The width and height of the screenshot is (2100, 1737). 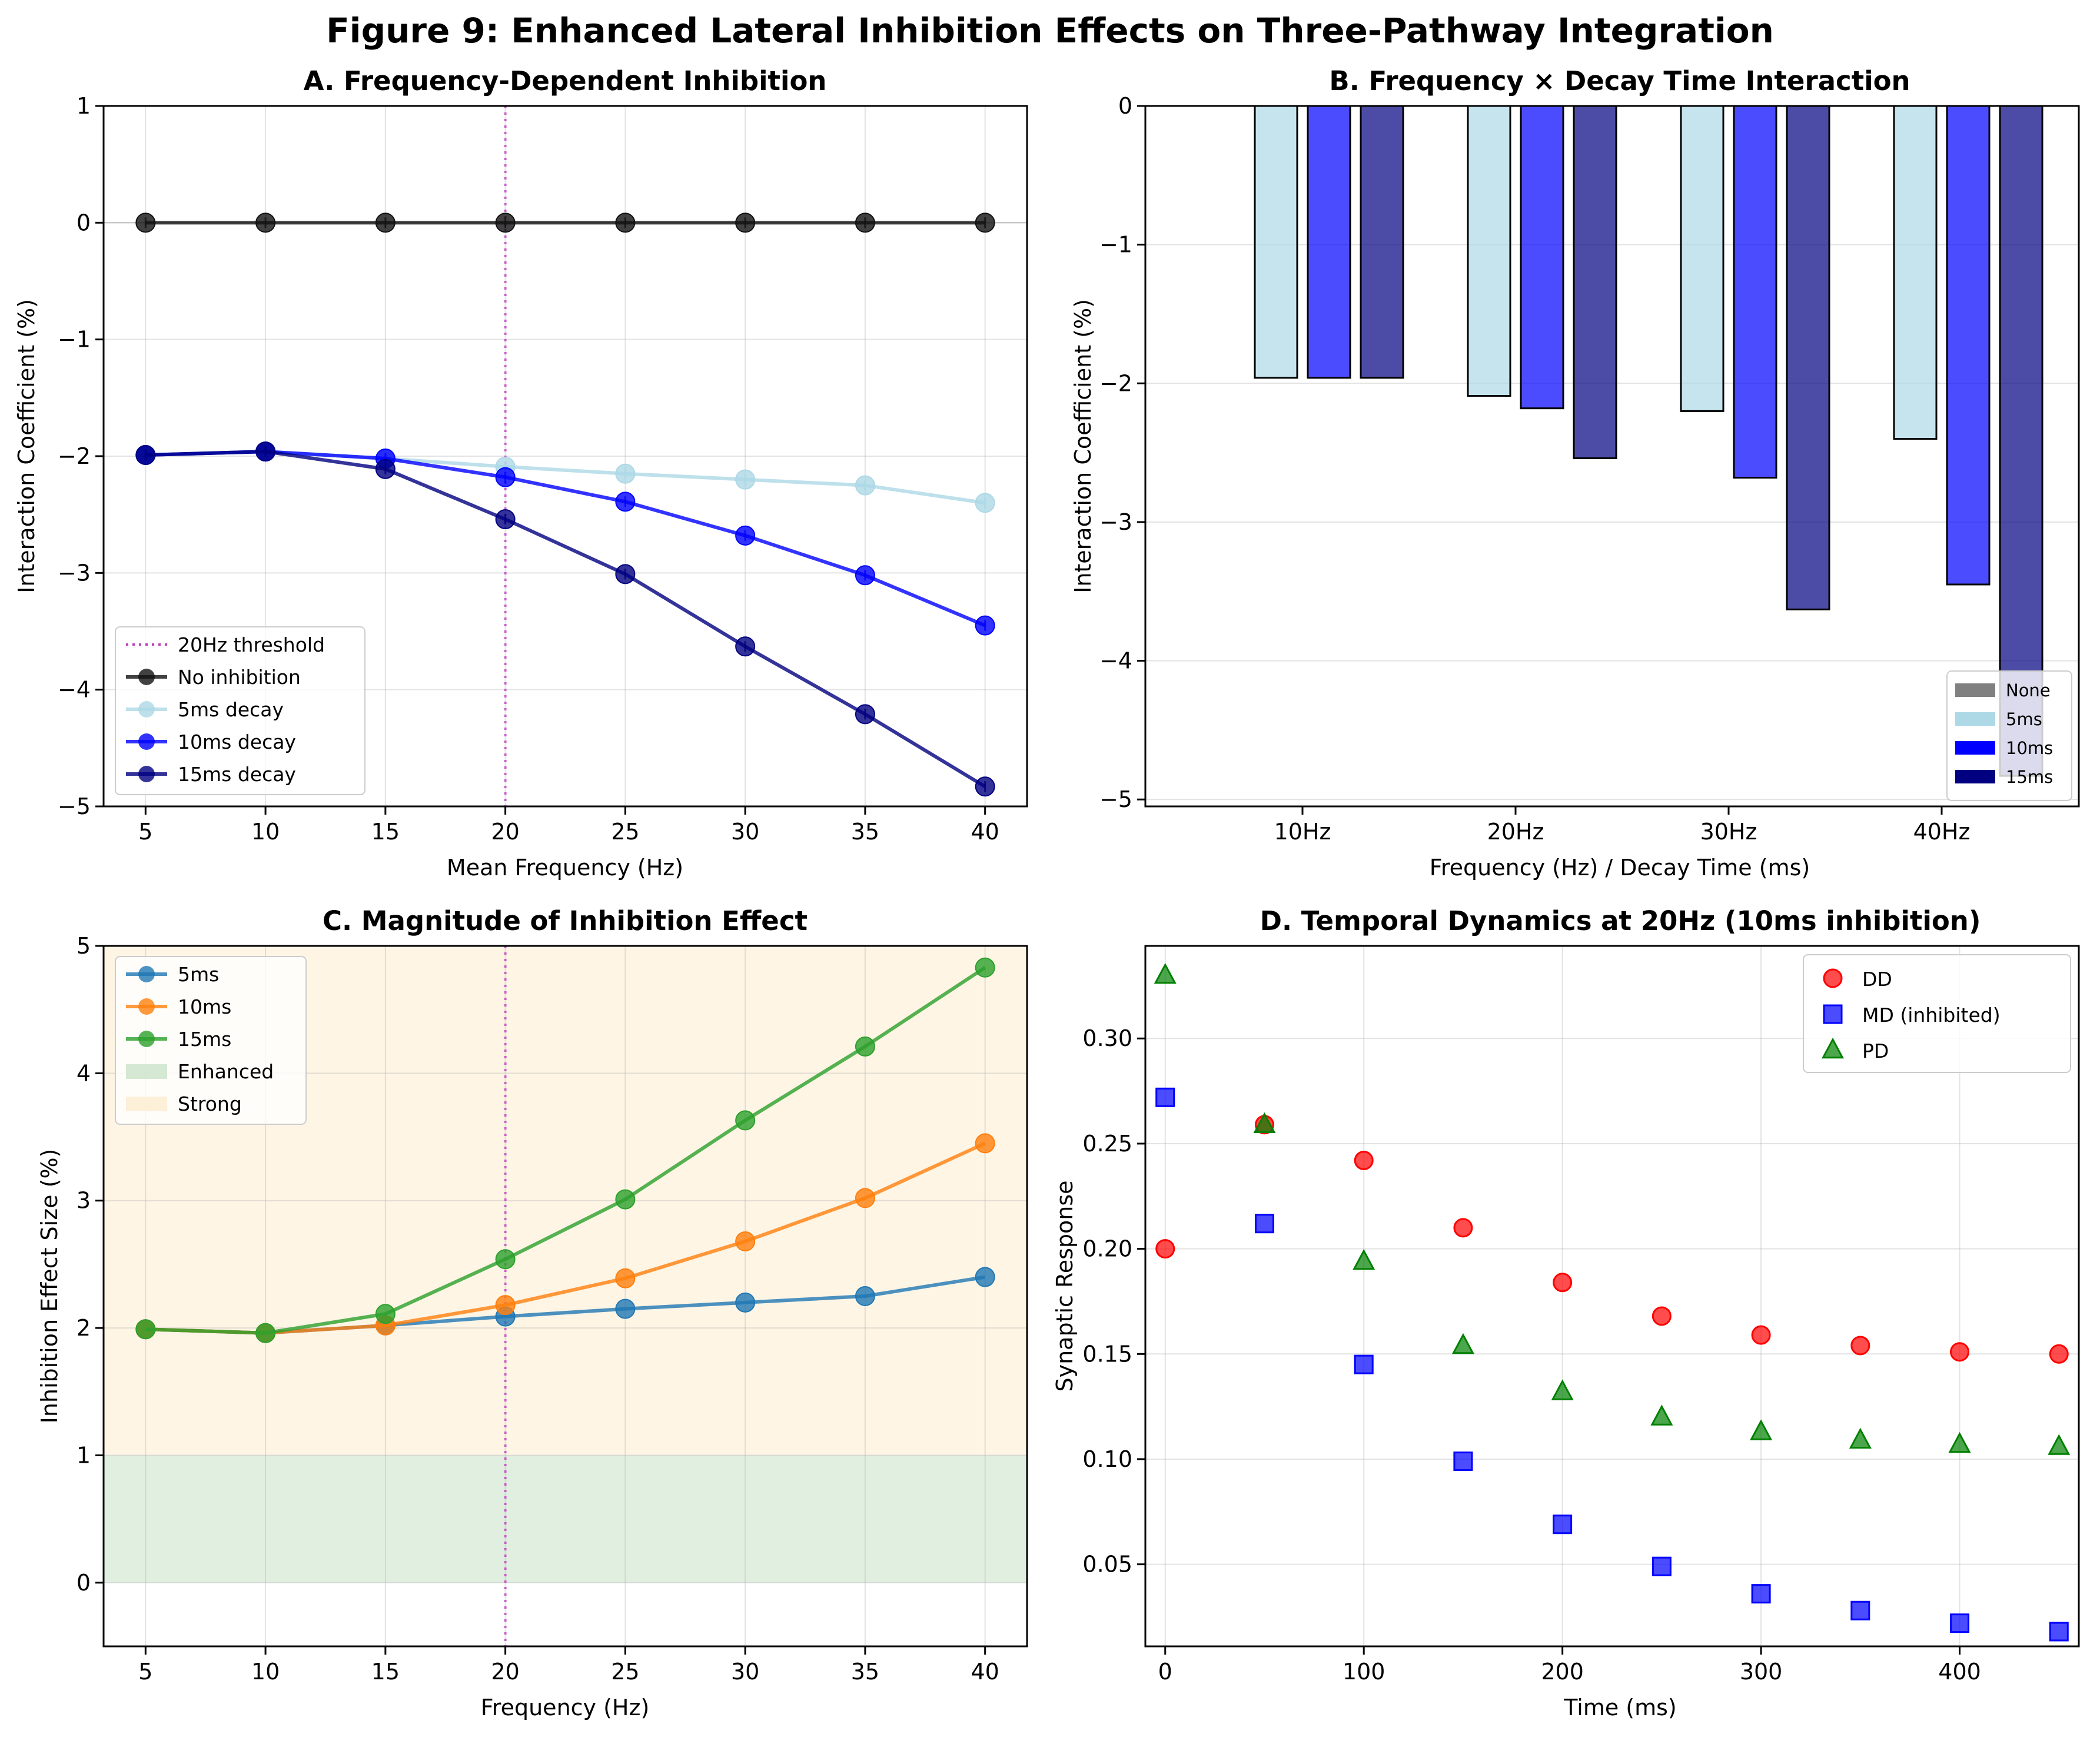 I want to click on panel-b-ytick-label: −1, so click(x=1115, y=245).